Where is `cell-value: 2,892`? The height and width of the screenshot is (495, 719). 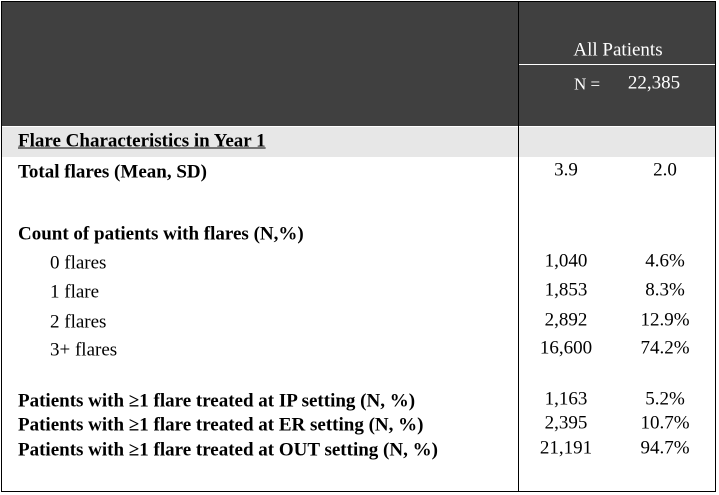
cell-value: 2,892 is located at coordinates (566, 320).